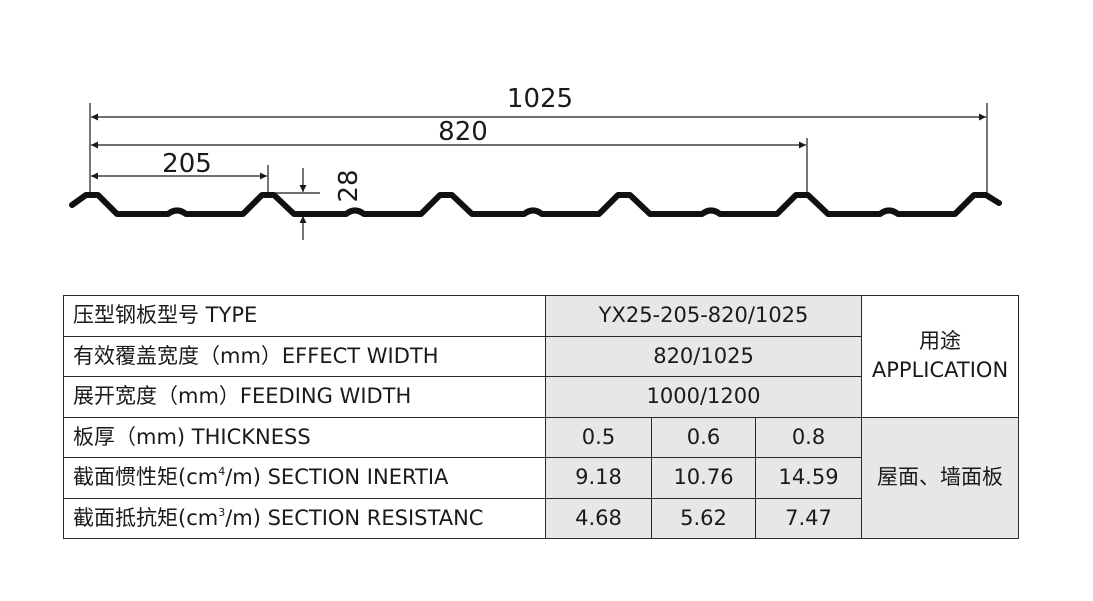 This screenshot has width=1093, height=601. Describe the element at coordinates (304, 437) in the screenshot. I see `row-label-thickness: 板厚（mm) THICKNESS` at that location.